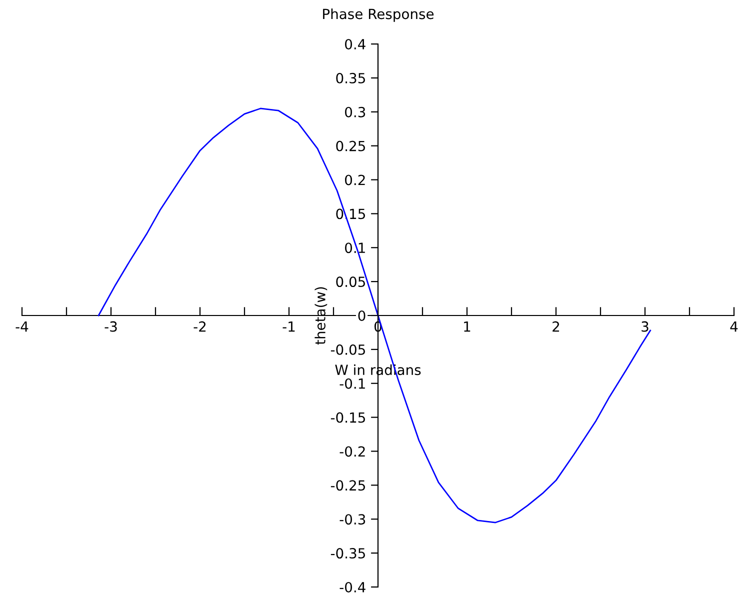  What do you see at coordinates (353, 587) in the screenshot?
I see `y-tick-label: -0.4` at bounding box center [353, 587].